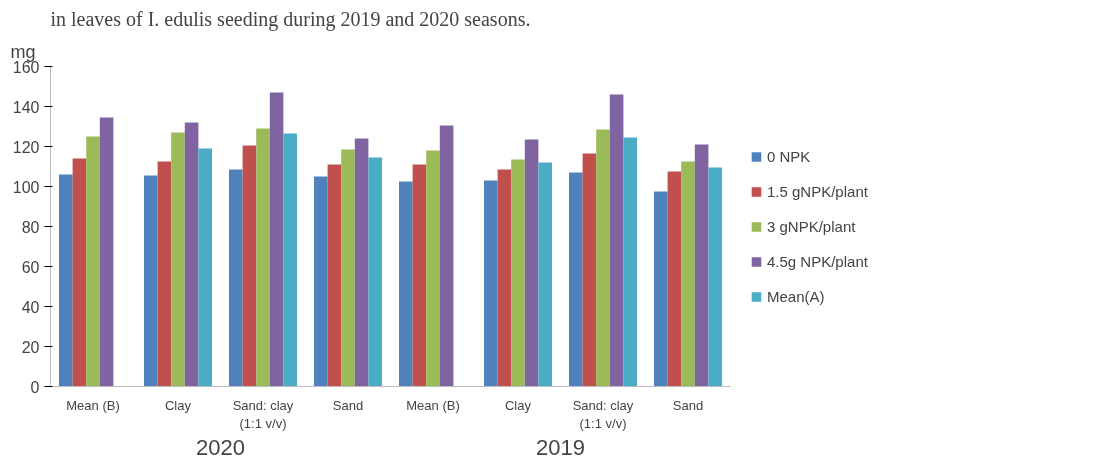  What do you see at coordinates (220, 447) in the screenshot?
I see `text: 2020` at bounding box center [220, 447].